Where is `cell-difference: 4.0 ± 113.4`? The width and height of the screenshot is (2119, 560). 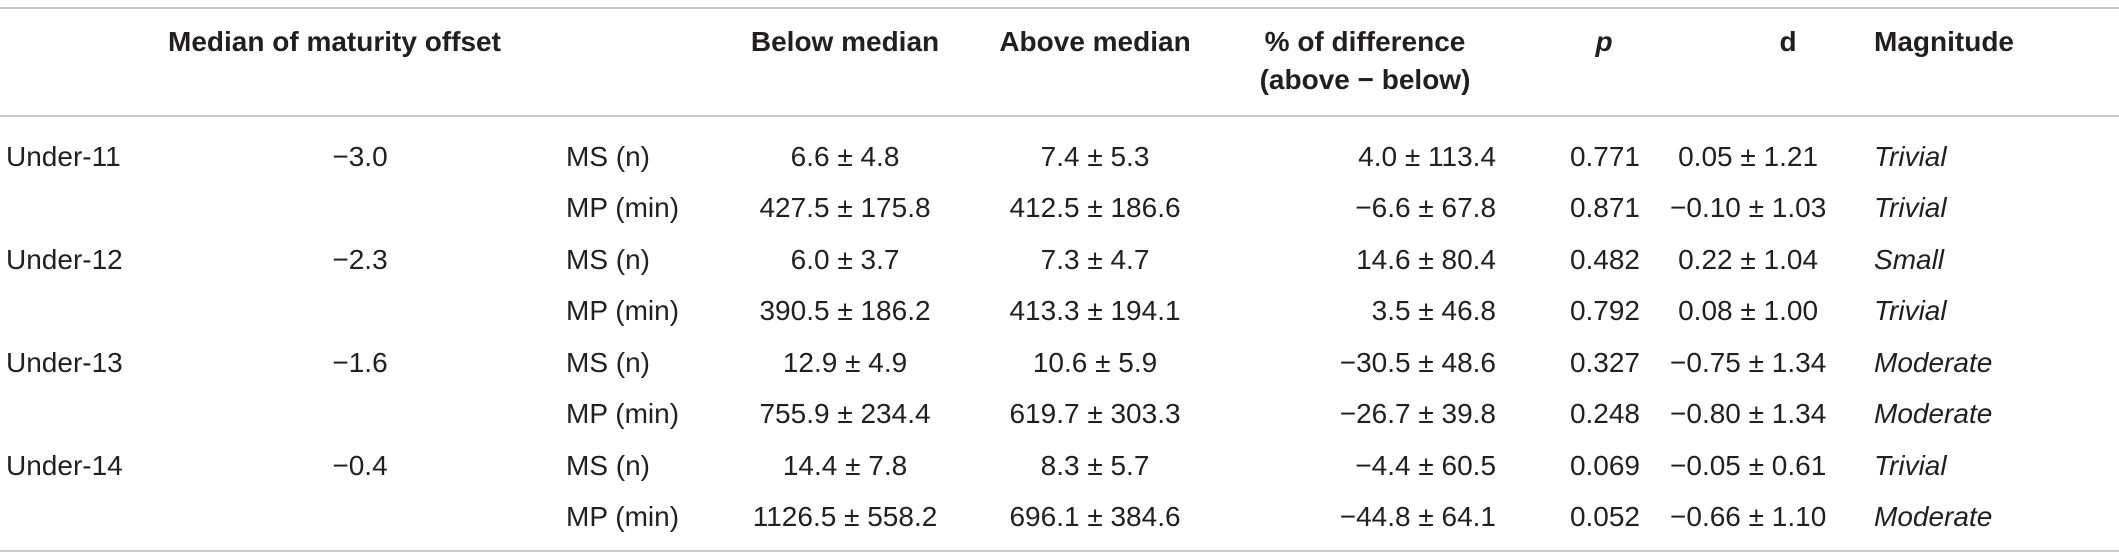
cell-difference: 4.0 ± 113.4 is located at coordinates (1427, 156).